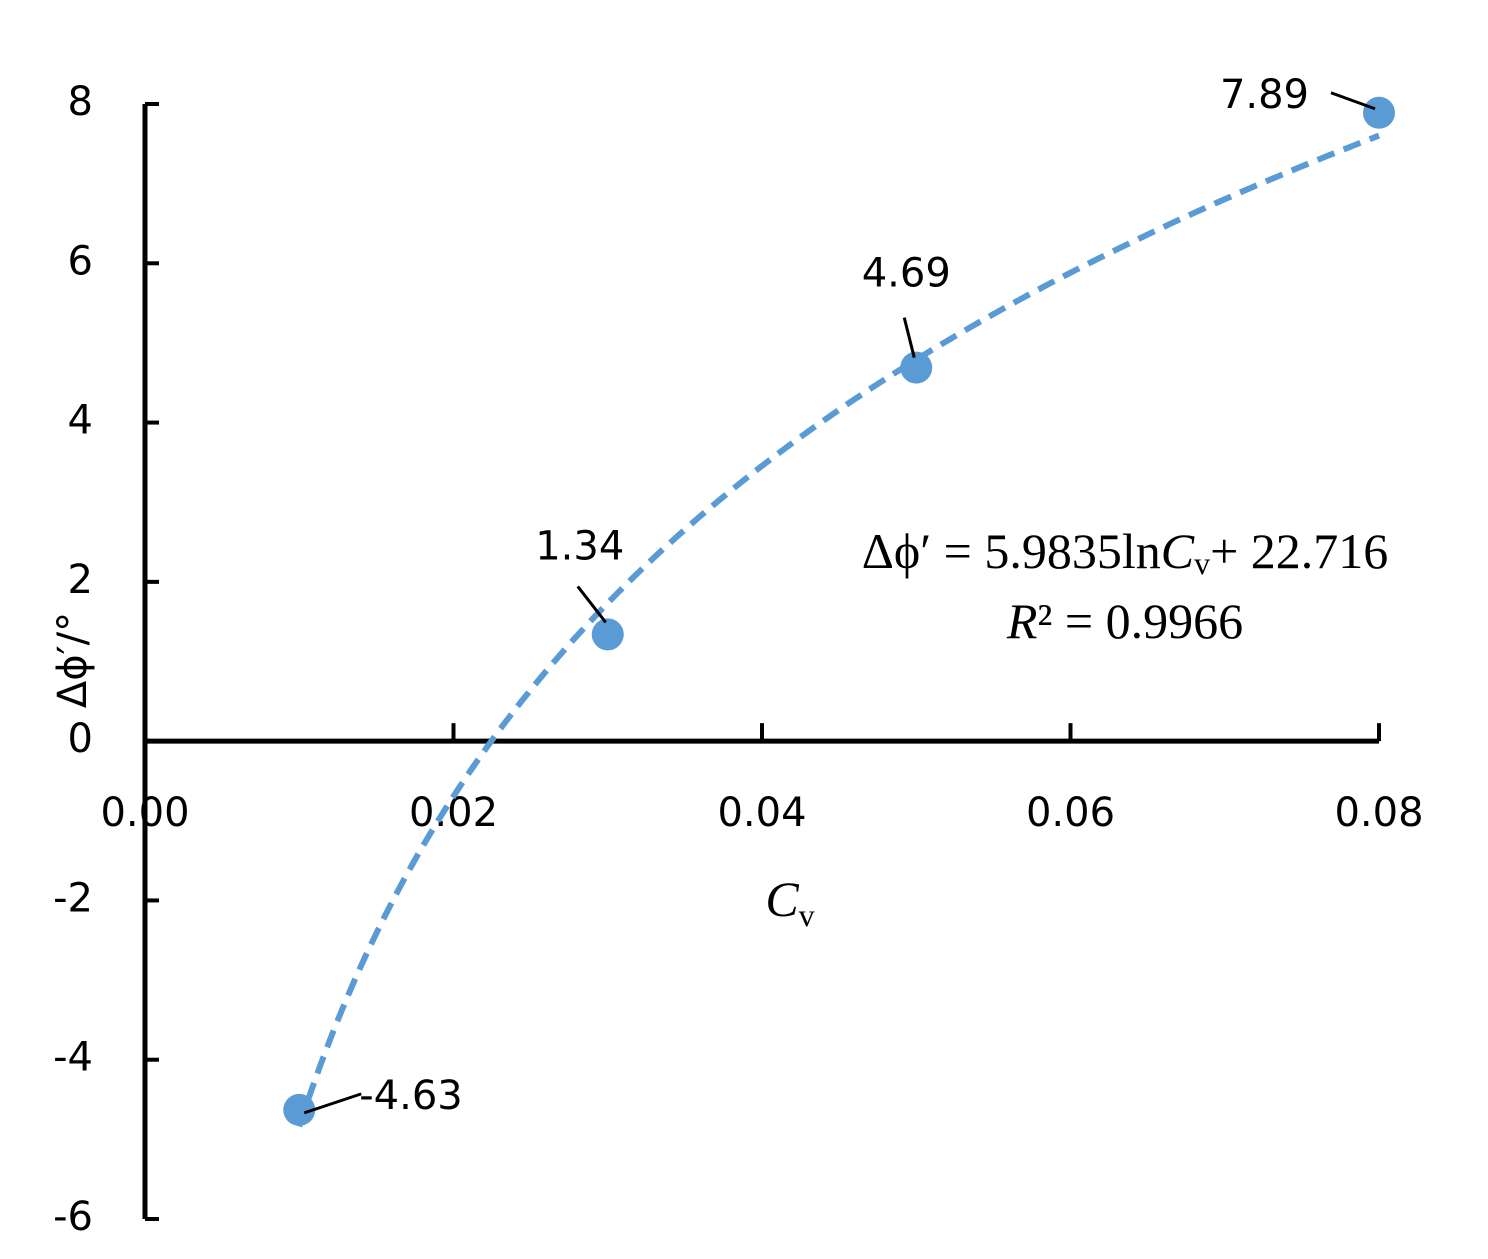 This screenshot has width=1488, height=1259. Describe the element at coordinates (80, 580) in the screenshot. I see `y-tick-label: 2` at that location.